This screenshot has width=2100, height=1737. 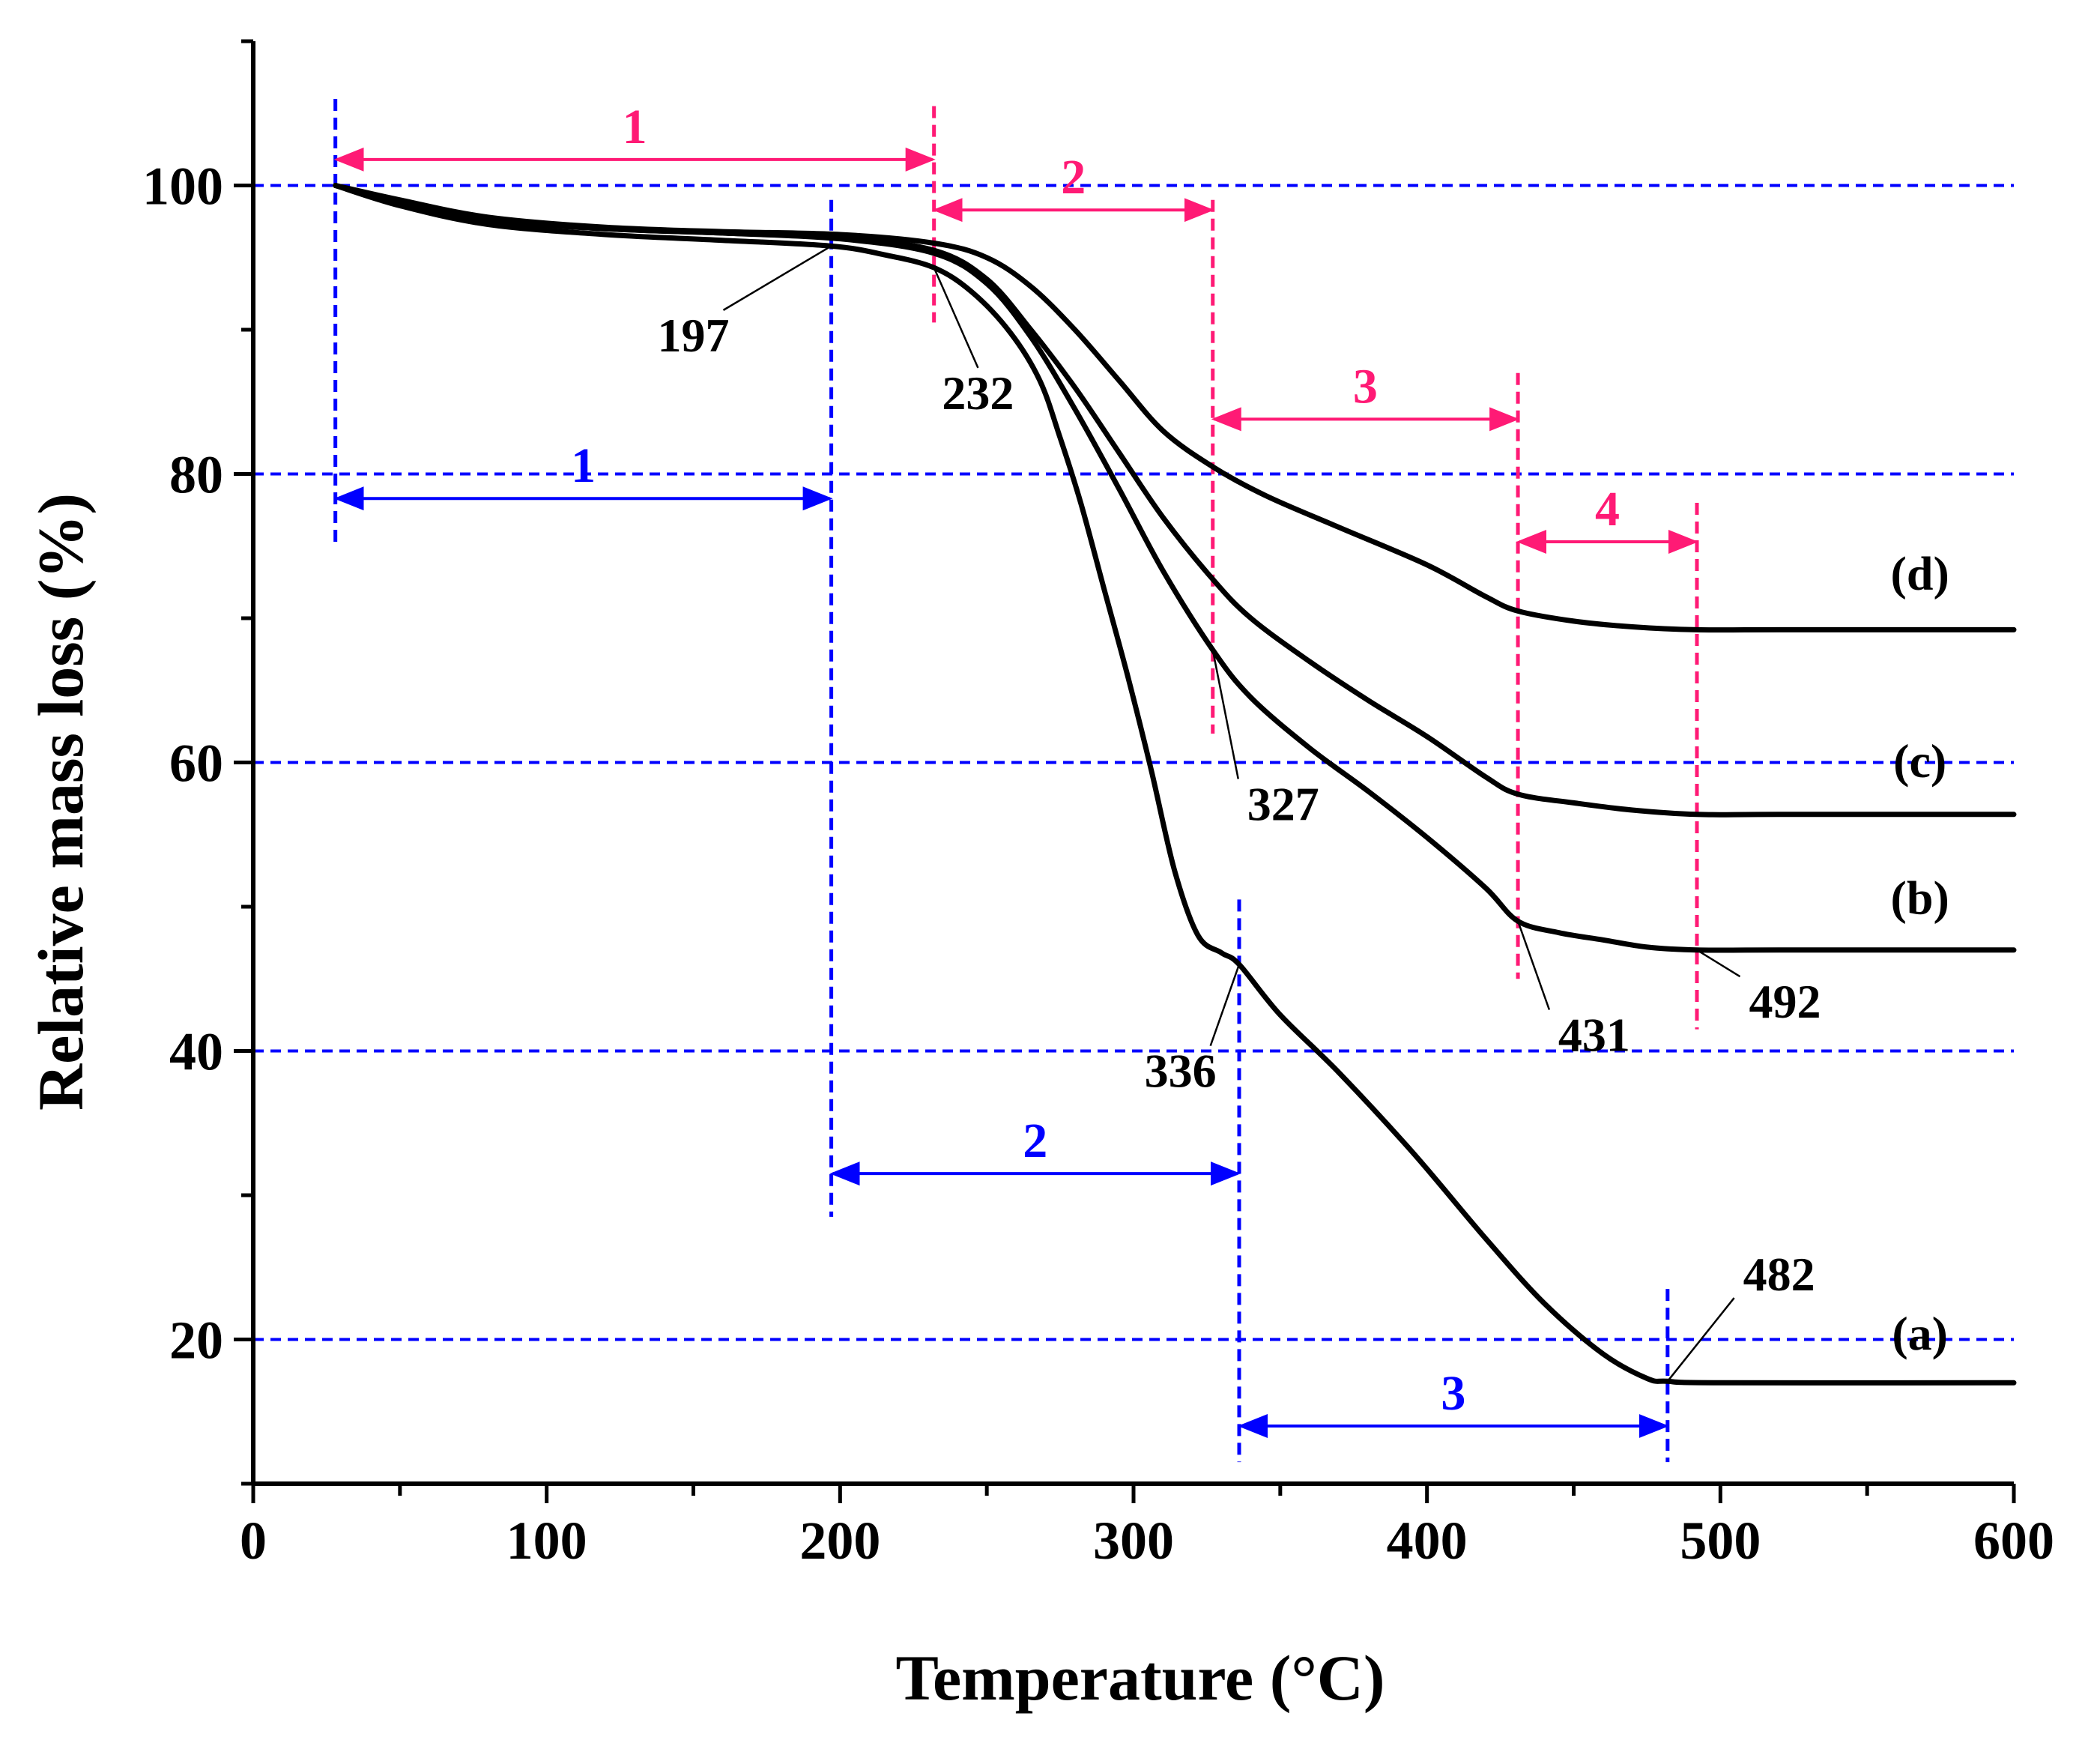 What do you see at coordinates (1365, 386) in the screenshot?
I see `pink-stage-label-2: 3` at bounding box center [1365, 386].